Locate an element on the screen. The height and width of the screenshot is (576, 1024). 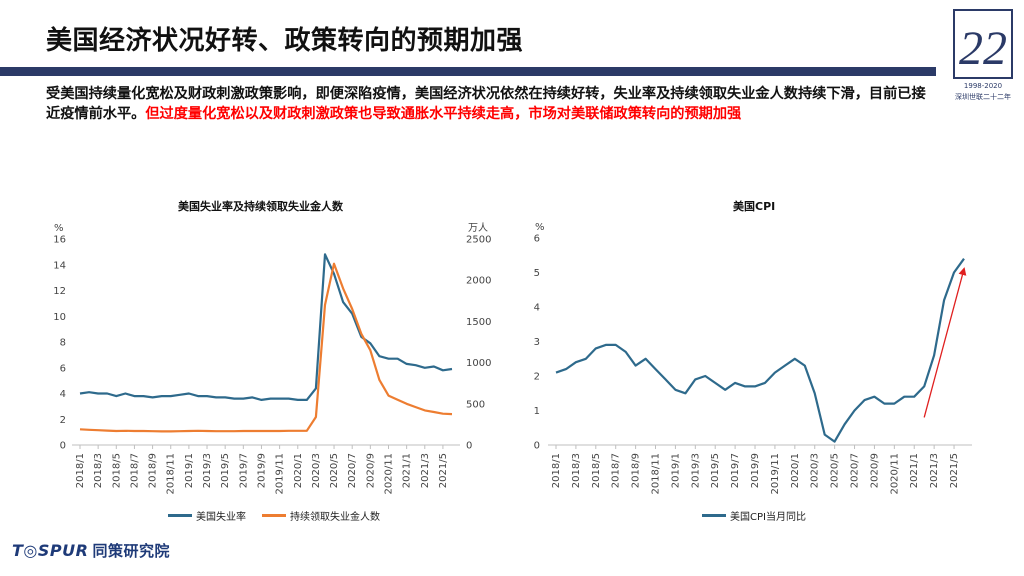
anniversary-logo: 22 1998-2020 深圳世联二十二年 is located at coordinates (983, 58).